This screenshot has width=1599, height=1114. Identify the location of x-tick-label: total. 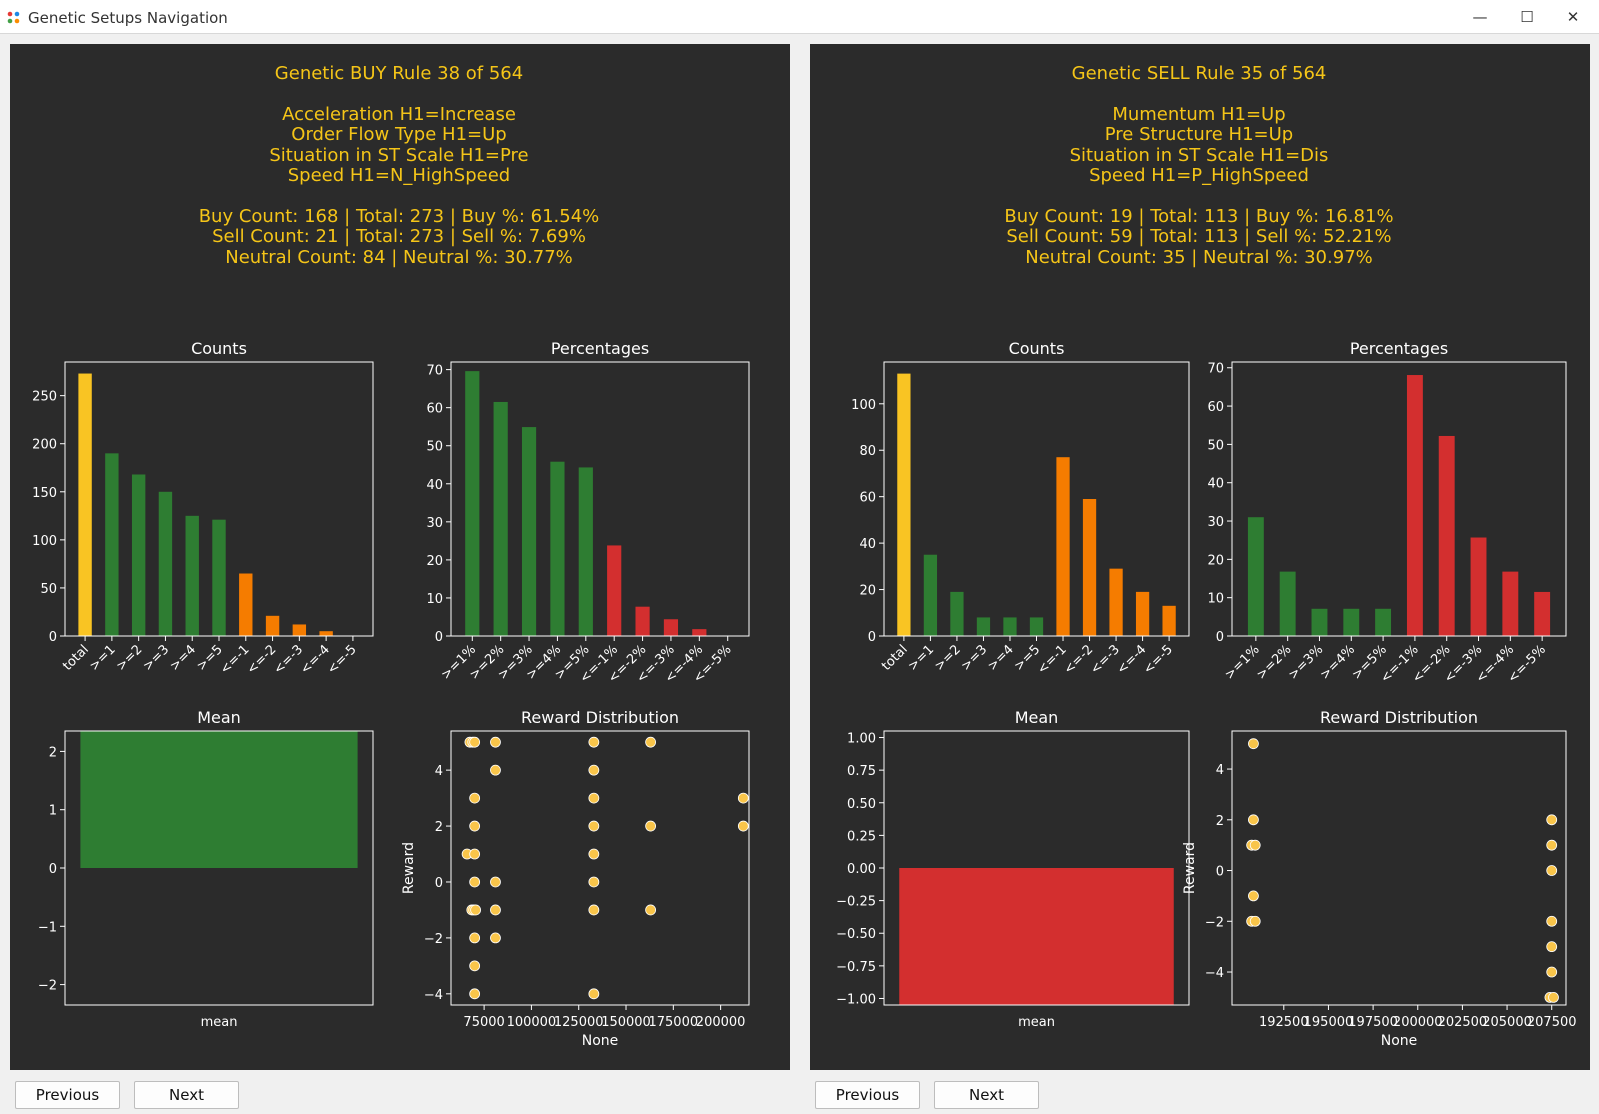
(895, 658).